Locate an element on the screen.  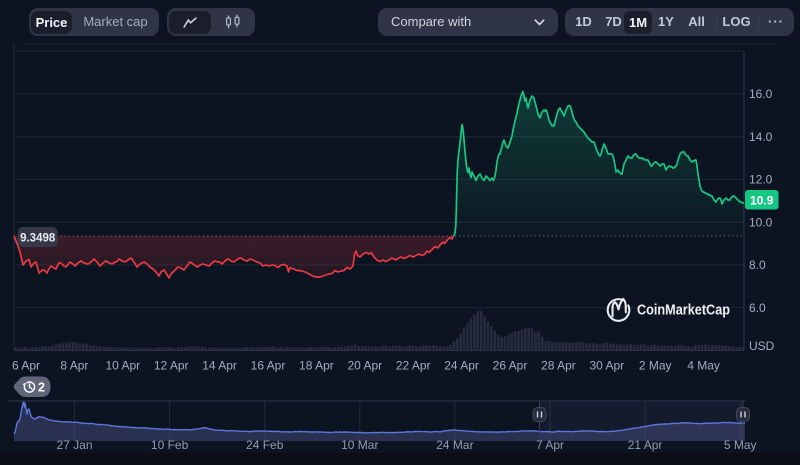
svg-text: 16.0 is located at coordinates (761, 94).